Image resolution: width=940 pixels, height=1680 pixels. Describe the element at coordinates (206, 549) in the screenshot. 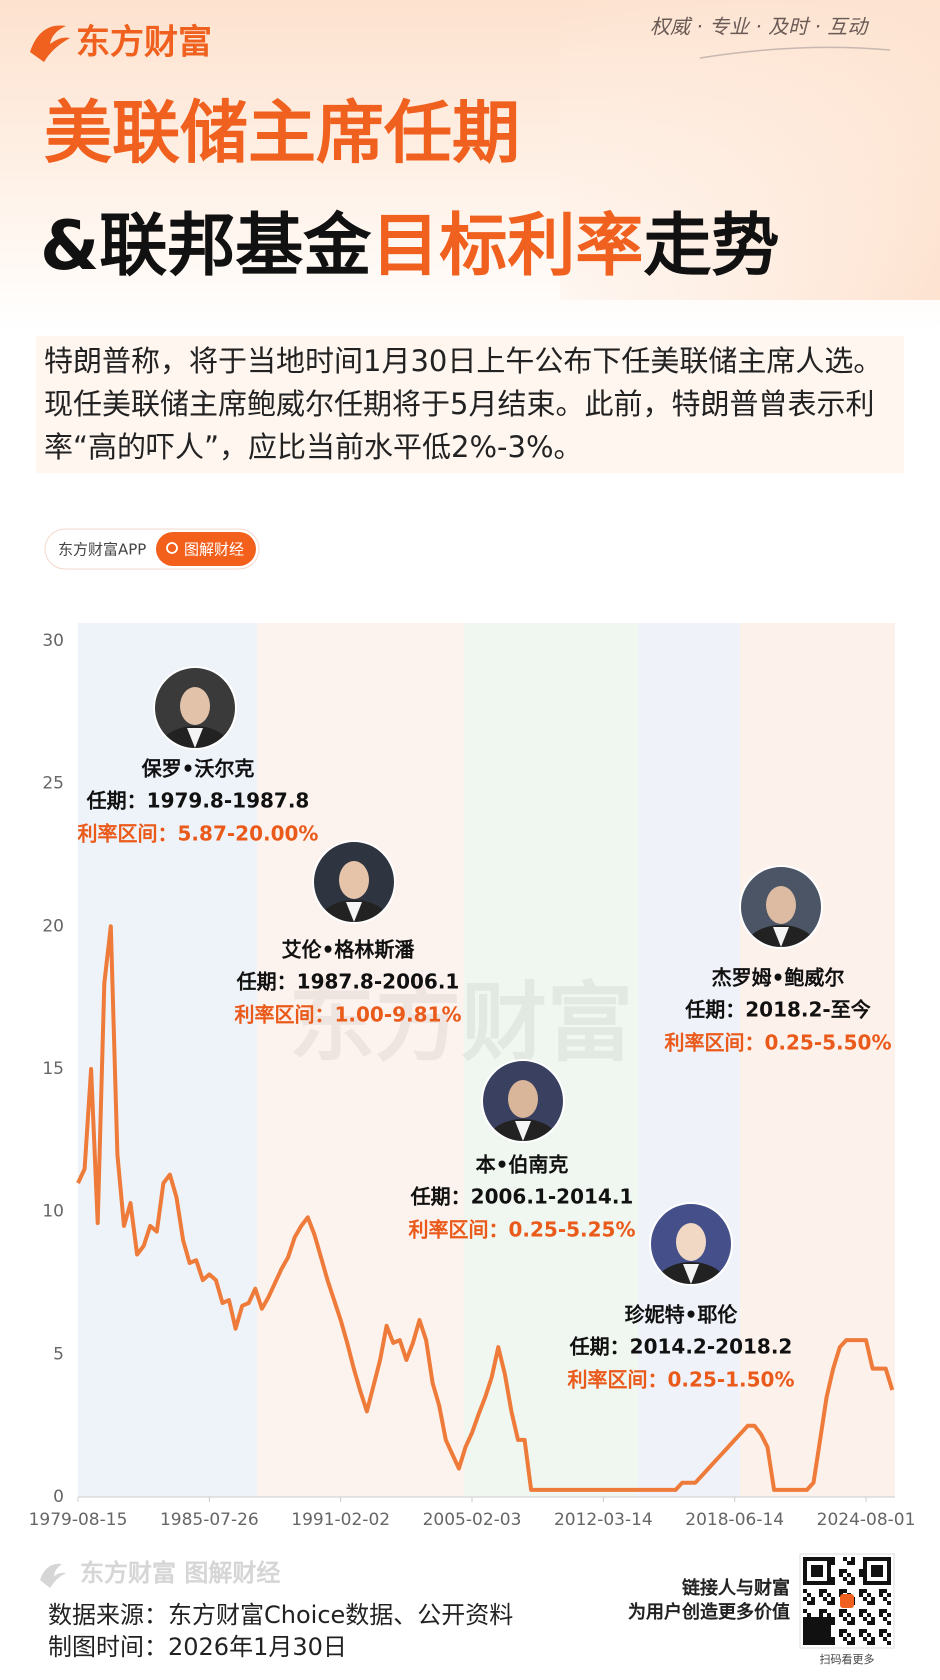

I see `tag-active` at that location.